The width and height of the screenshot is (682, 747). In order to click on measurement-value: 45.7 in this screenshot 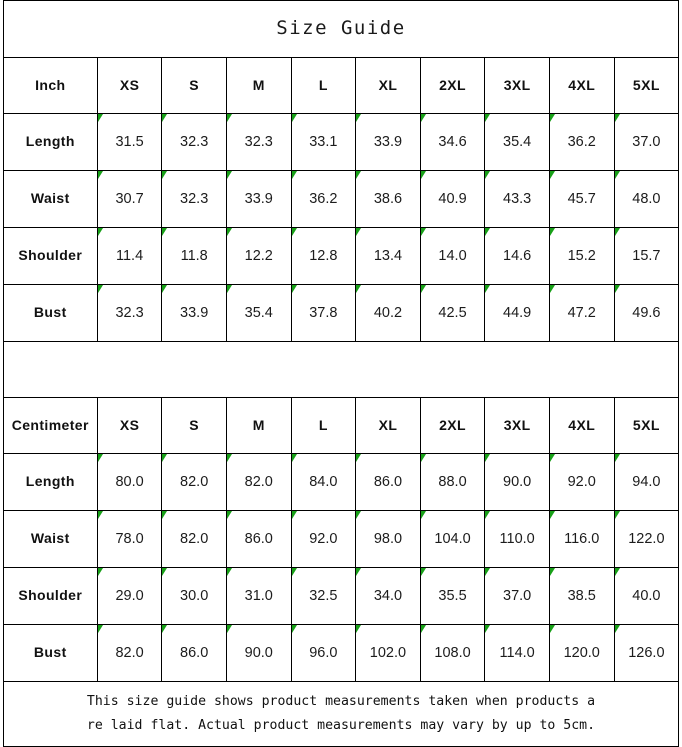, I will do `click(581, 199)`.